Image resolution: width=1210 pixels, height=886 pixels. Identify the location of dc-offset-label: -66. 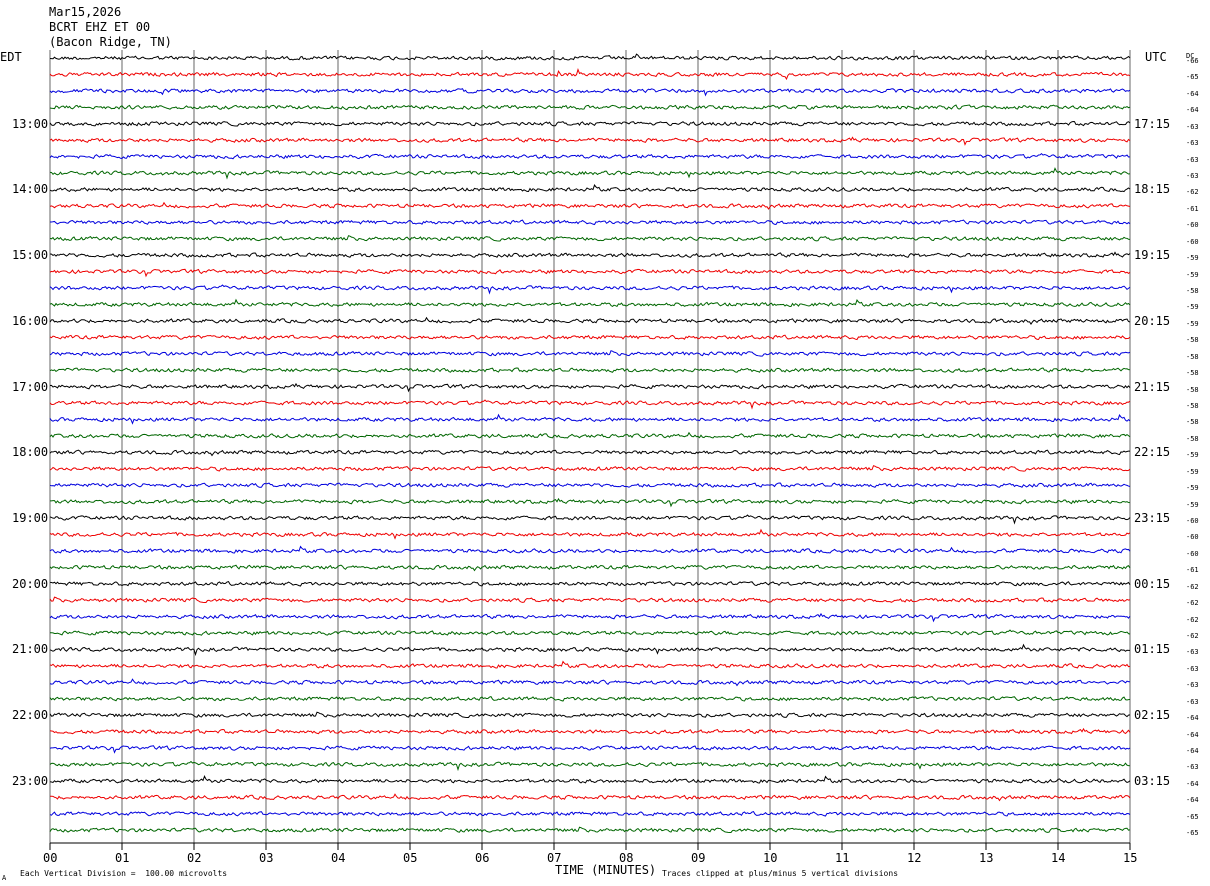
(1192, 61).